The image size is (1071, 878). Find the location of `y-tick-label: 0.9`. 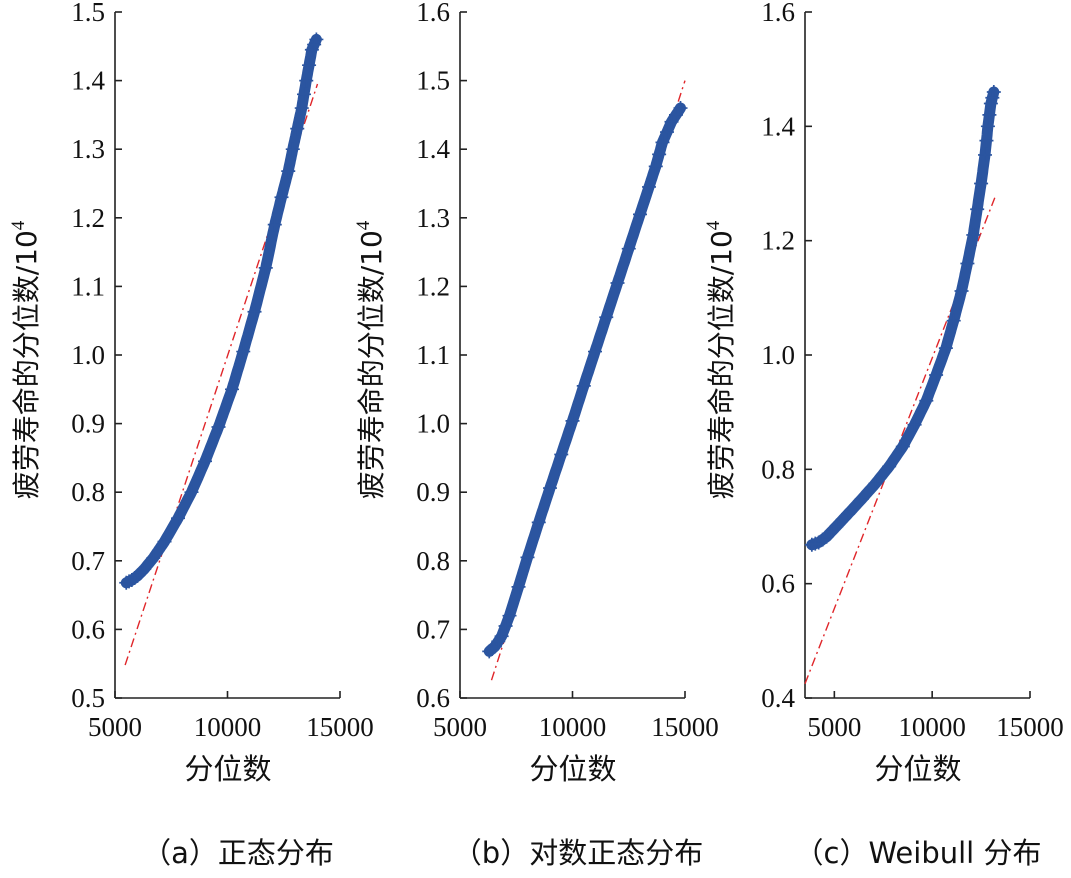

y-tick-label: 0.9 is located at coordinates (88, 424).